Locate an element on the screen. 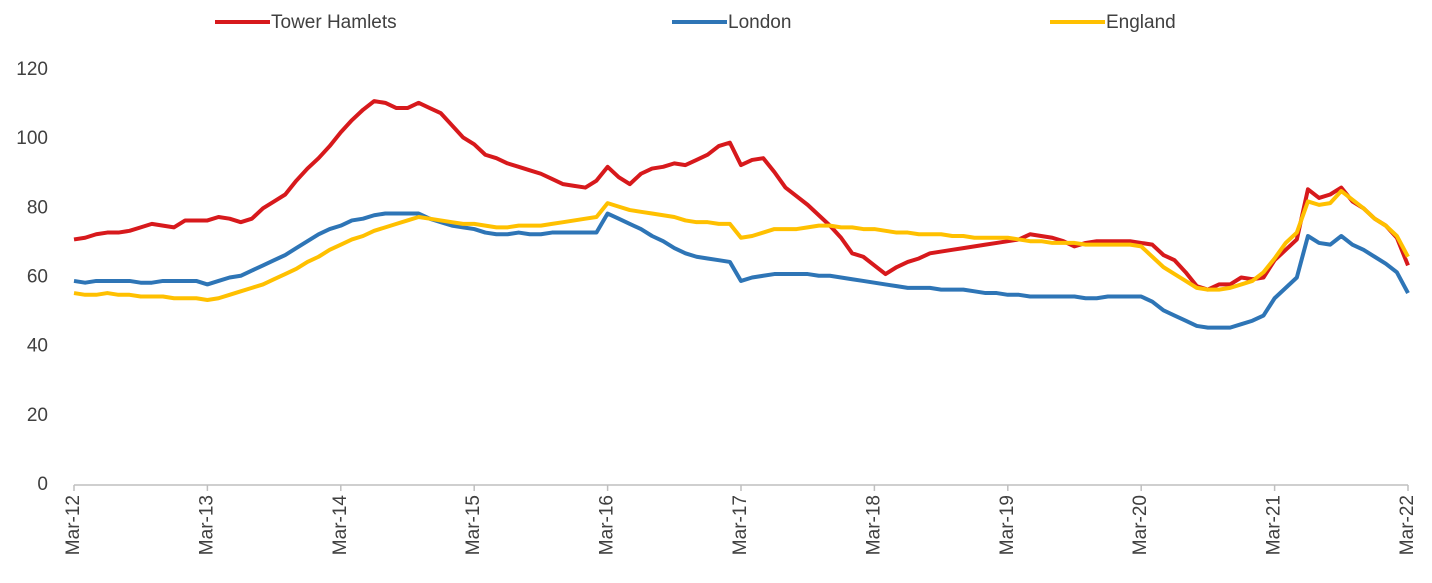 This screenshot has width=1432, height=583. x-tick-label: Mar-16 is located at coordinates (607, 525).